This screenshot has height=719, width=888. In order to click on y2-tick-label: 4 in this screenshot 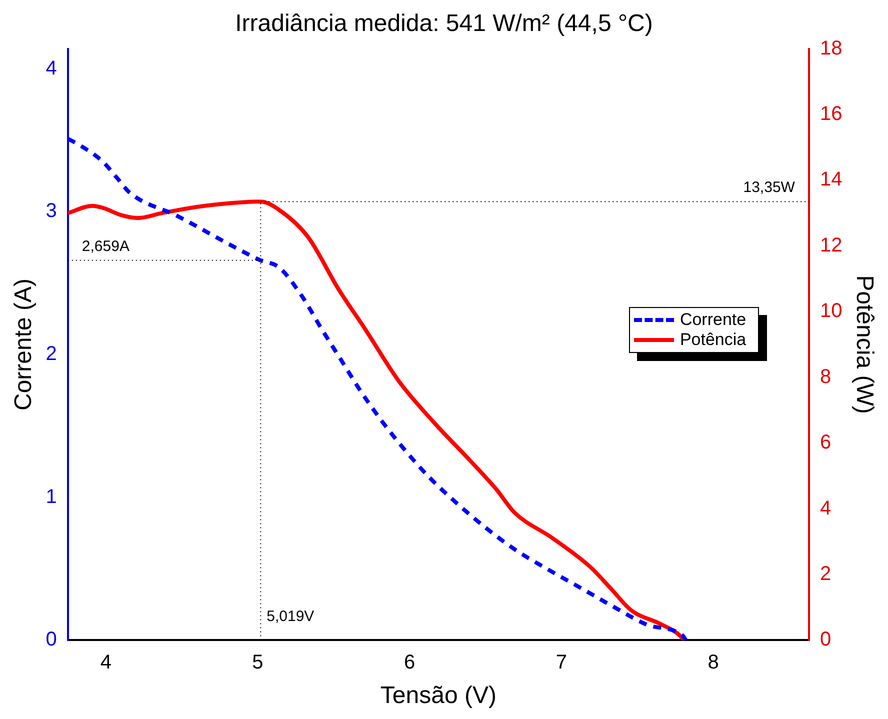, I will do `click(826, 508)`.